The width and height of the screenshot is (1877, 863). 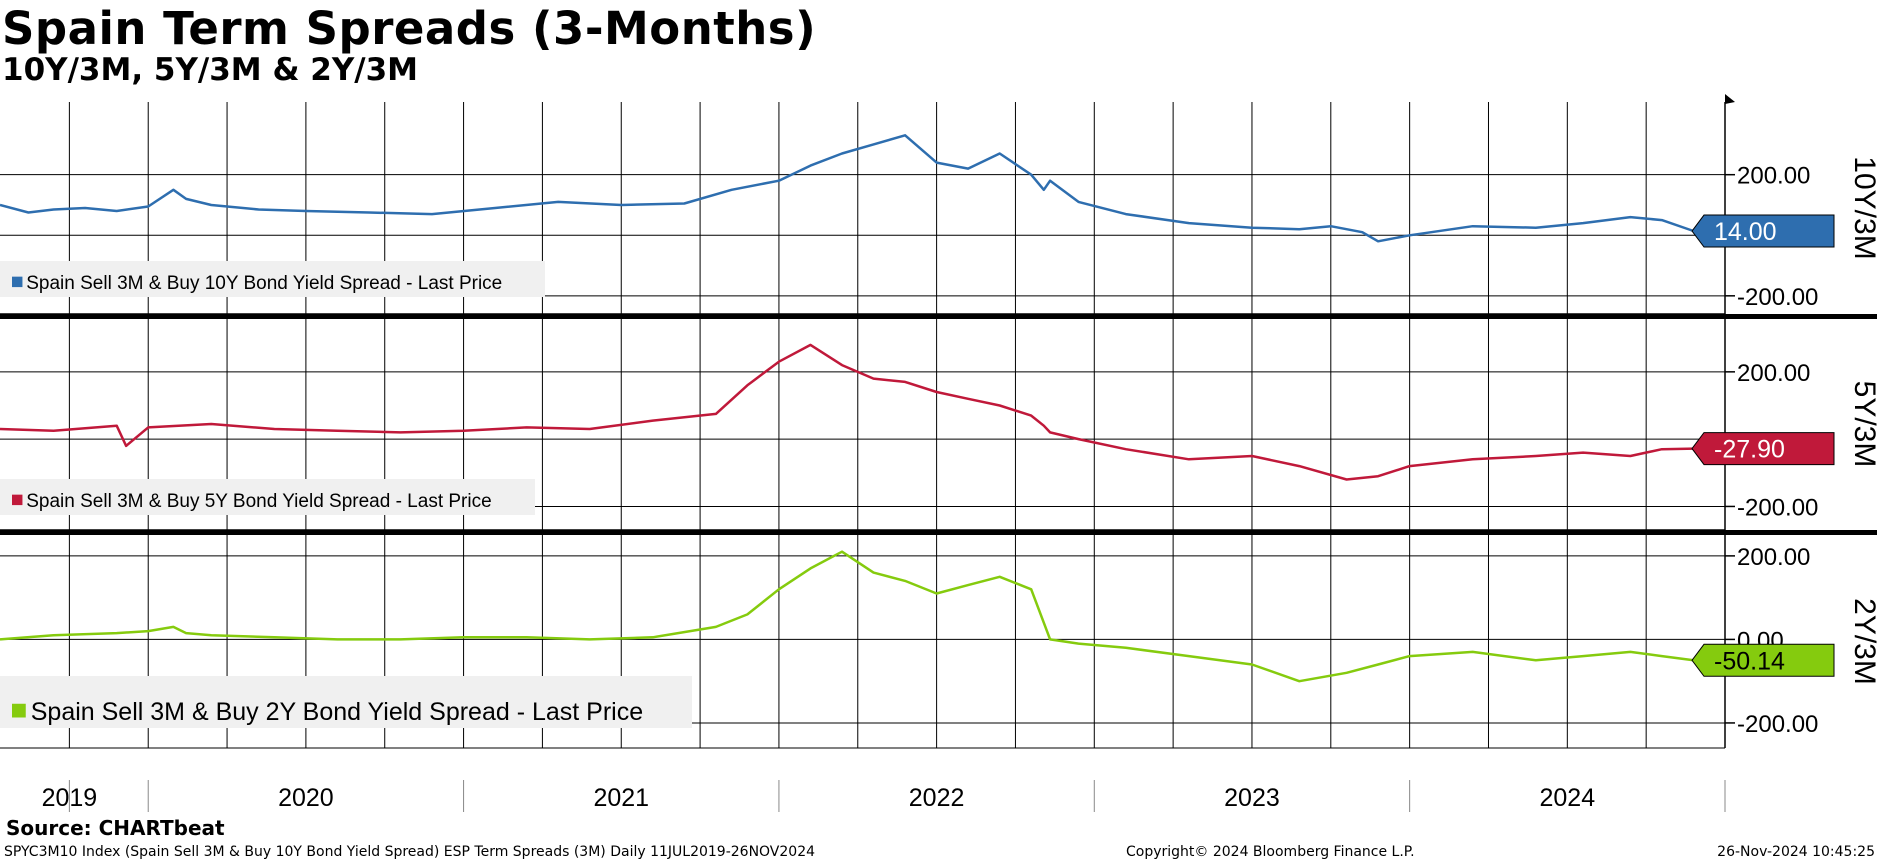 I want to click on axis-arrow, so click(x=1730, y=99).